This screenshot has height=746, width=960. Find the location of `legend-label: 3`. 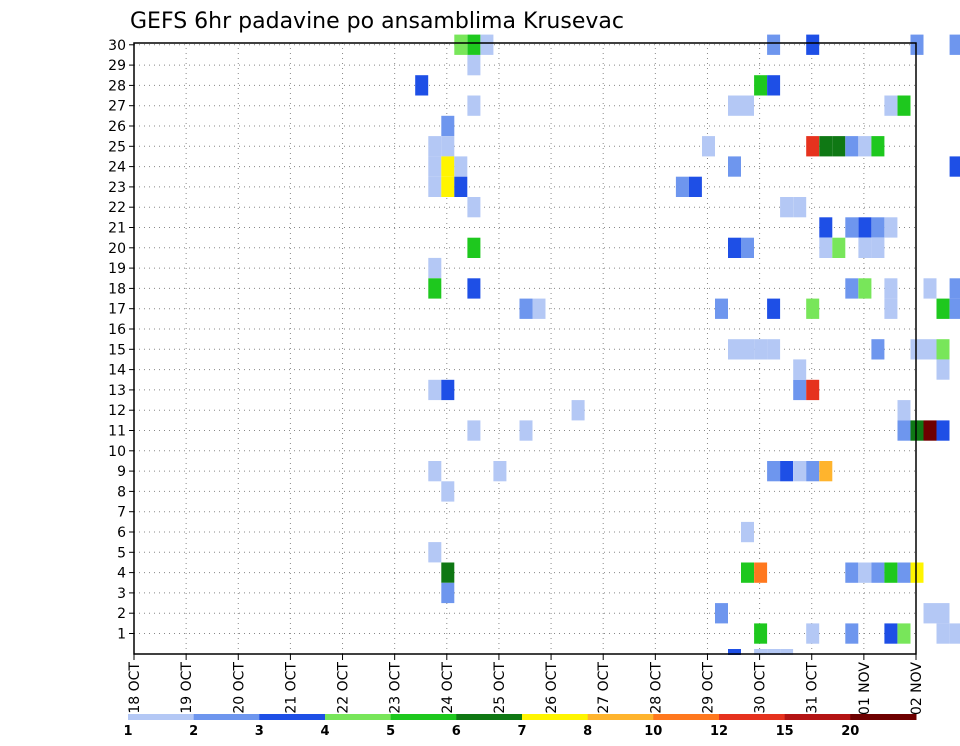

legend-label: 3 is located at coordinates (259, 731).